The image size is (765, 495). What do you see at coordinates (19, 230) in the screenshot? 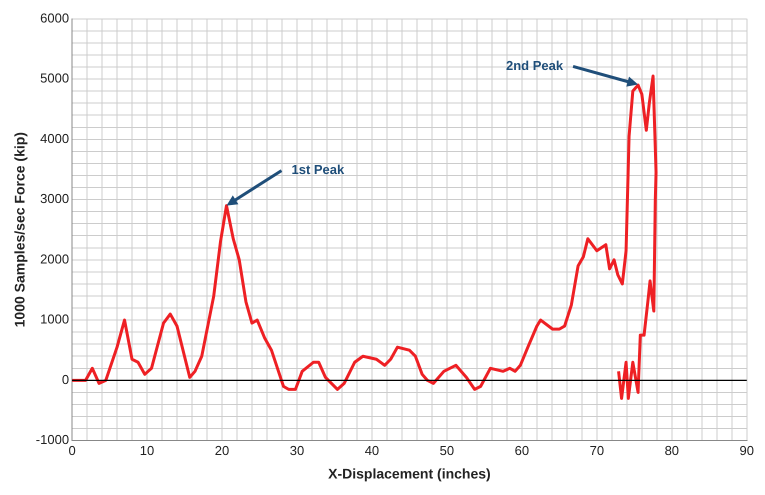
I see `y-axis-title: 1000 Samples/sec Force (kip)` at bounding box center [19, 230].